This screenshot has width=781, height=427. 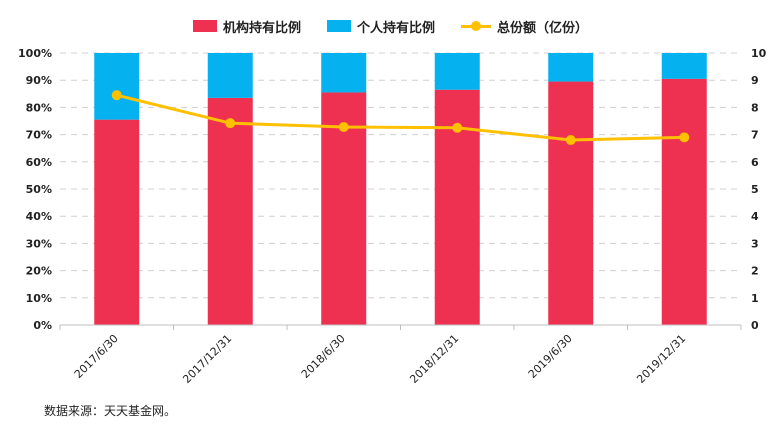 What do you see at coordinates (755, 243) in the screenshot?
I see `y-right-tick-label: 3` at bounding box center [755, 243].